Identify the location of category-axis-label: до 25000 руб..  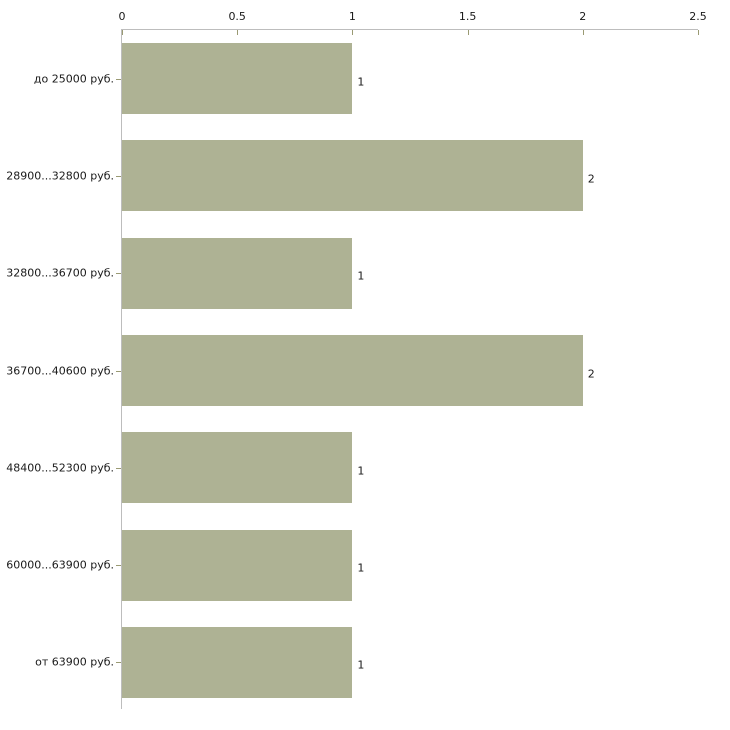
(73, 79).